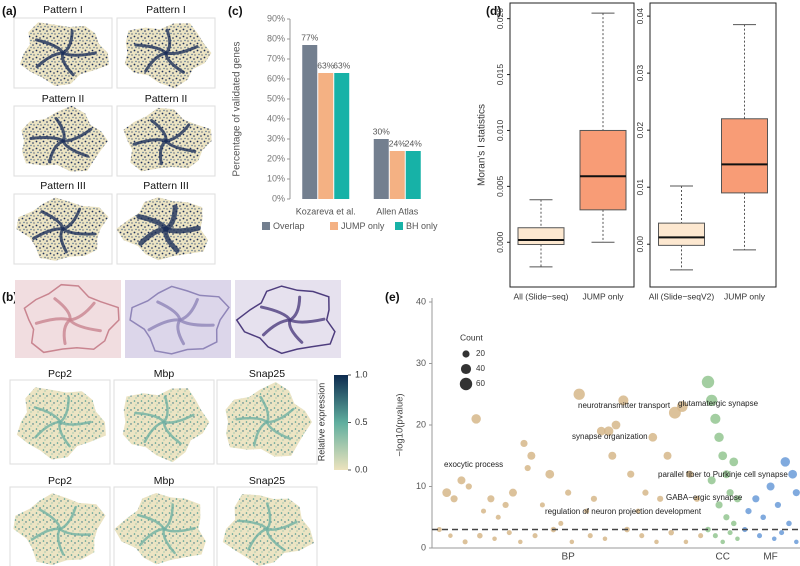 The height and width of the screenshot is (566, 800). What do you see at coordinates (361, 374) in the screenshot?
I see `colorbar-tick-label: 1.0` at bounding box center [361, 374].